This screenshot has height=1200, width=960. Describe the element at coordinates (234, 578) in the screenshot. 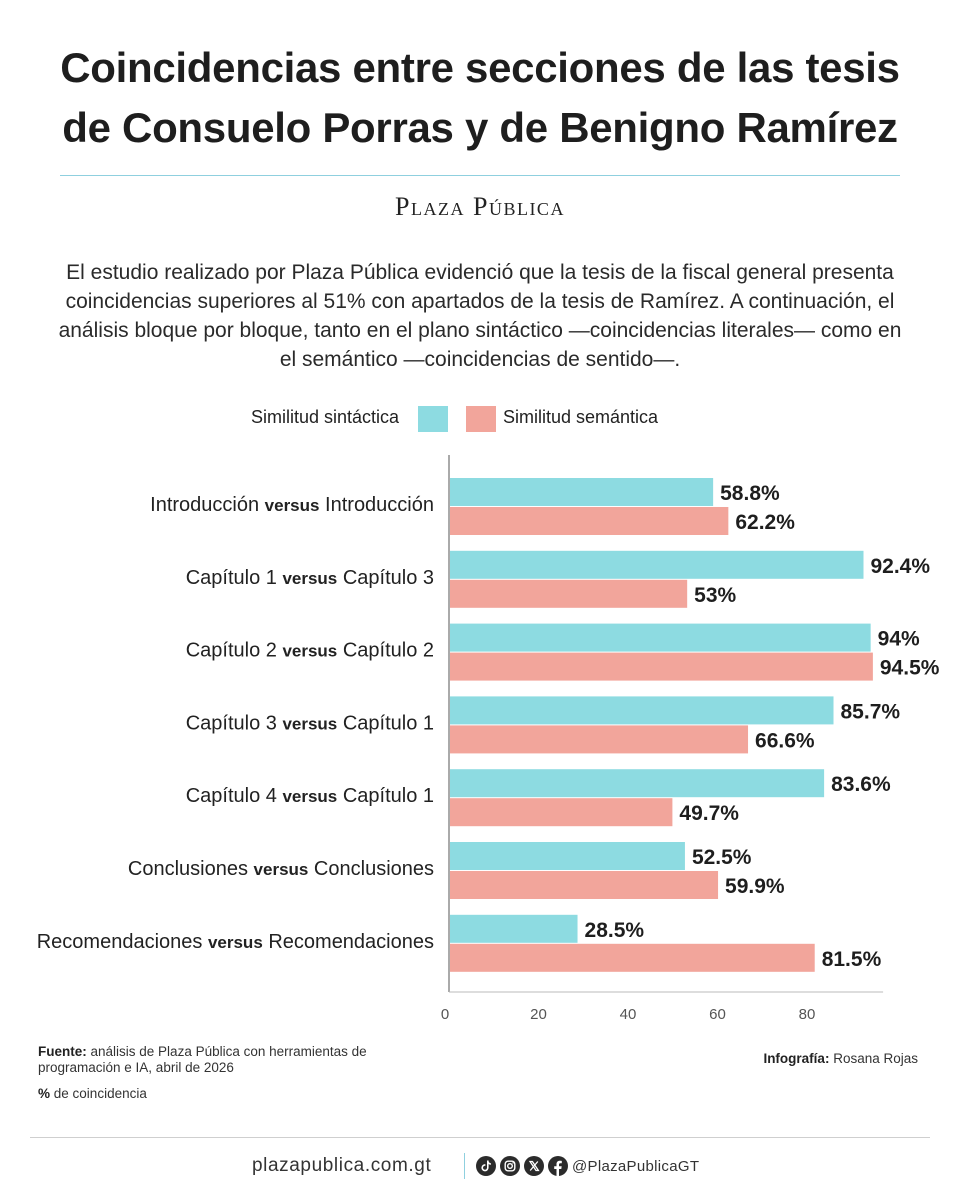

I see `category-left: Capítulo 1` at that location.